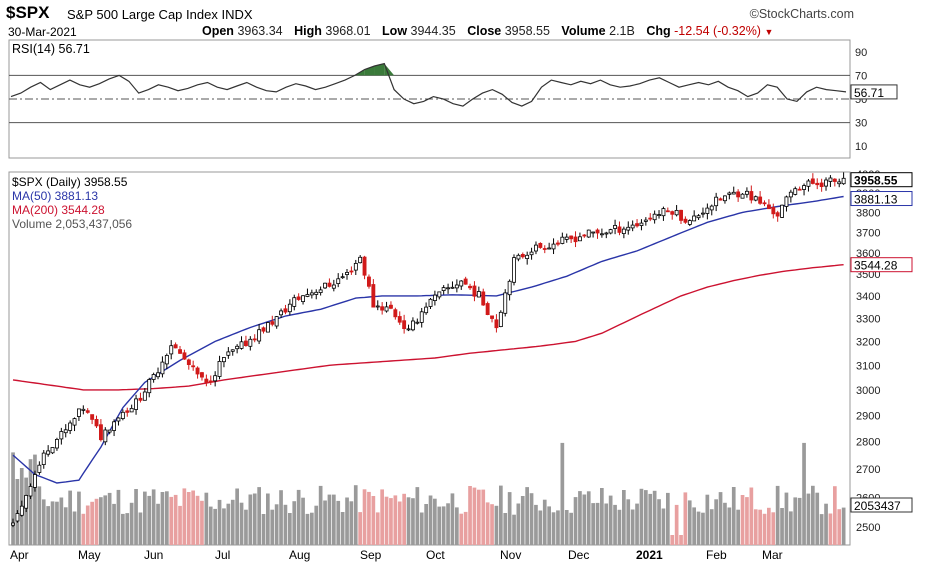  I want to click on volume-value: 2.1B, so click(622, 31).